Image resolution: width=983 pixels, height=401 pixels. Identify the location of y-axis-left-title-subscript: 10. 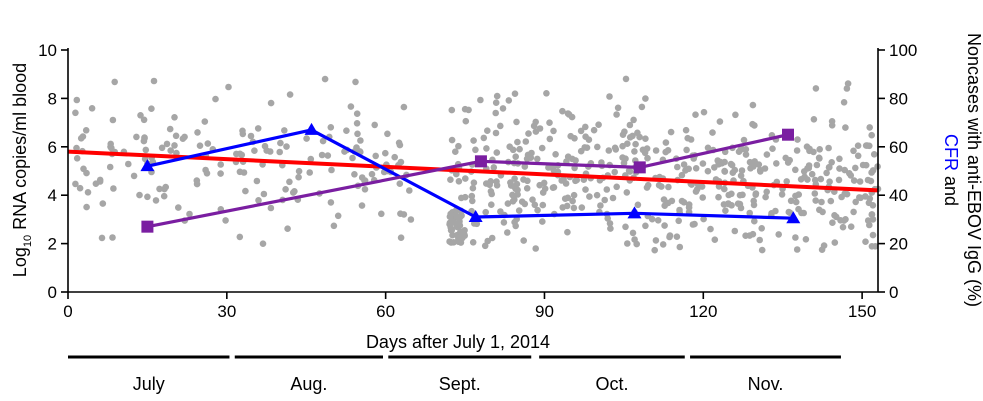
(28, 241).